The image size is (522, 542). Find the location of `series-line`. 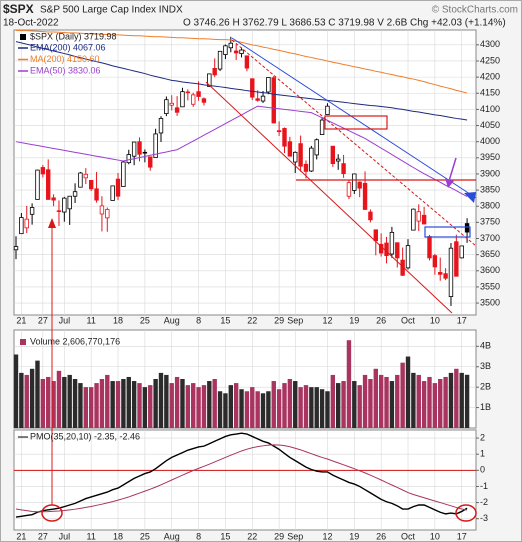

series-line is located at coordinates (241, 475).